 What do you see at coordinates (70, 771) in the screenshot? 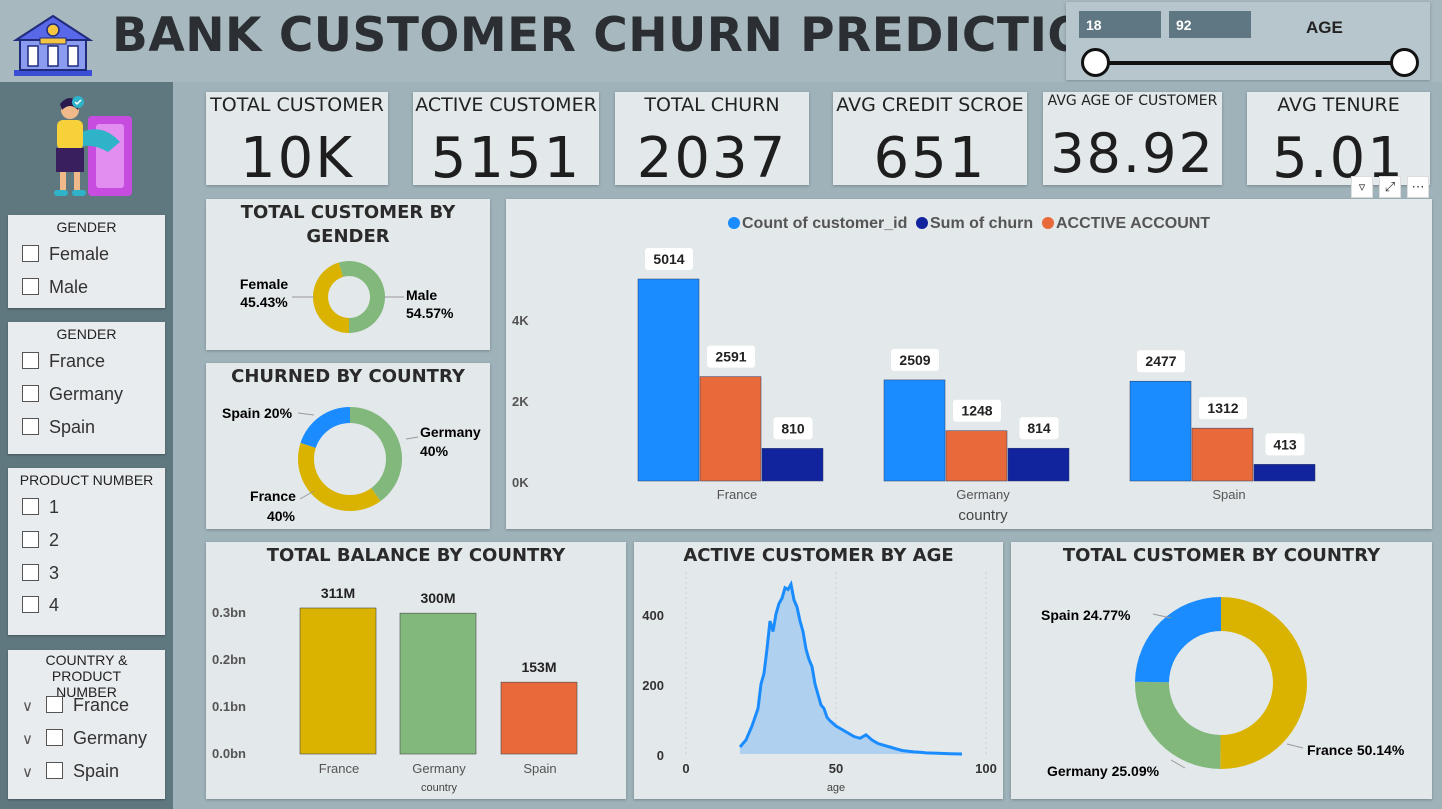
I see `tree-option-spain: ∨ Spain` at bounding box center [70, 771].